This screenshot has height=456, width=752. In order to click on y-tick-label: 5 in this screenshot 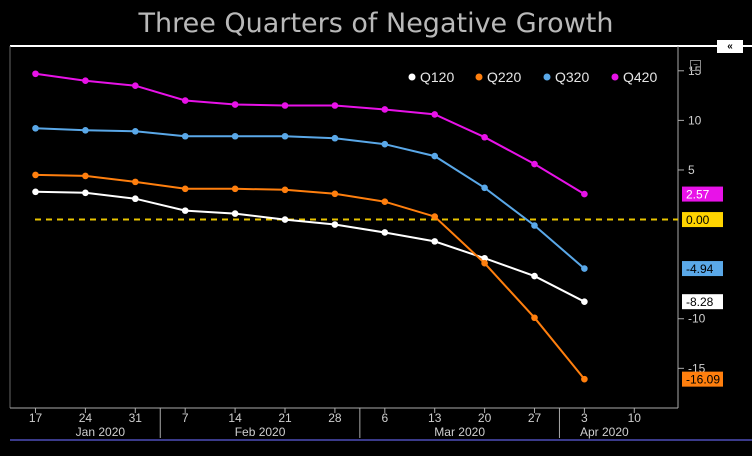, I will do `click(691, 170)`.